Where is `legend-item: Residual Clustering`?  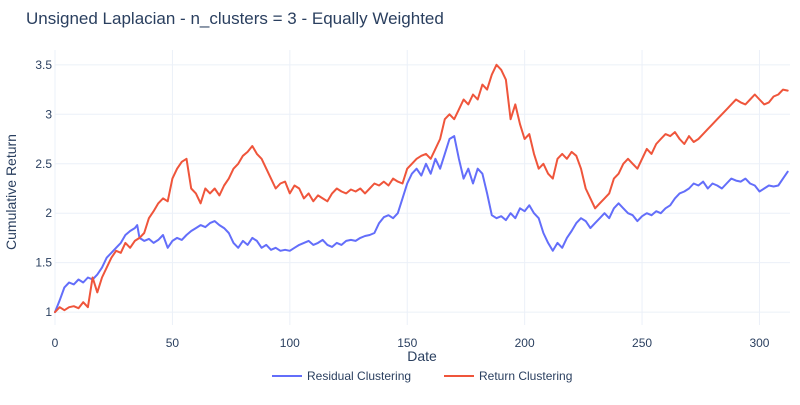
legend-item: Residual Clustering is located at coordinates (341, 376).